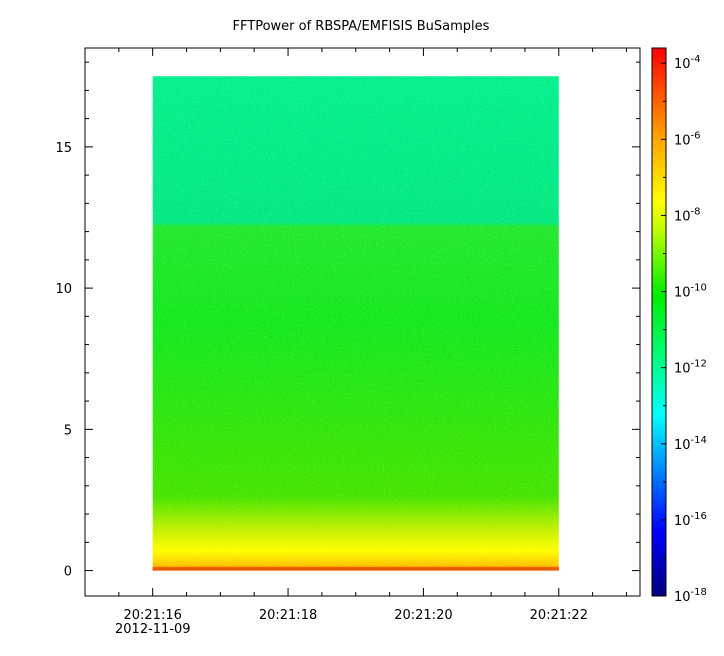 This screenshot has height=656, width=724. What do you see at coordinates (361, 26) in the screenshot?
I see `chart-title: FFTPower of RBSPA/EMFISIS BuSamples` at bounding box center [361, 26].